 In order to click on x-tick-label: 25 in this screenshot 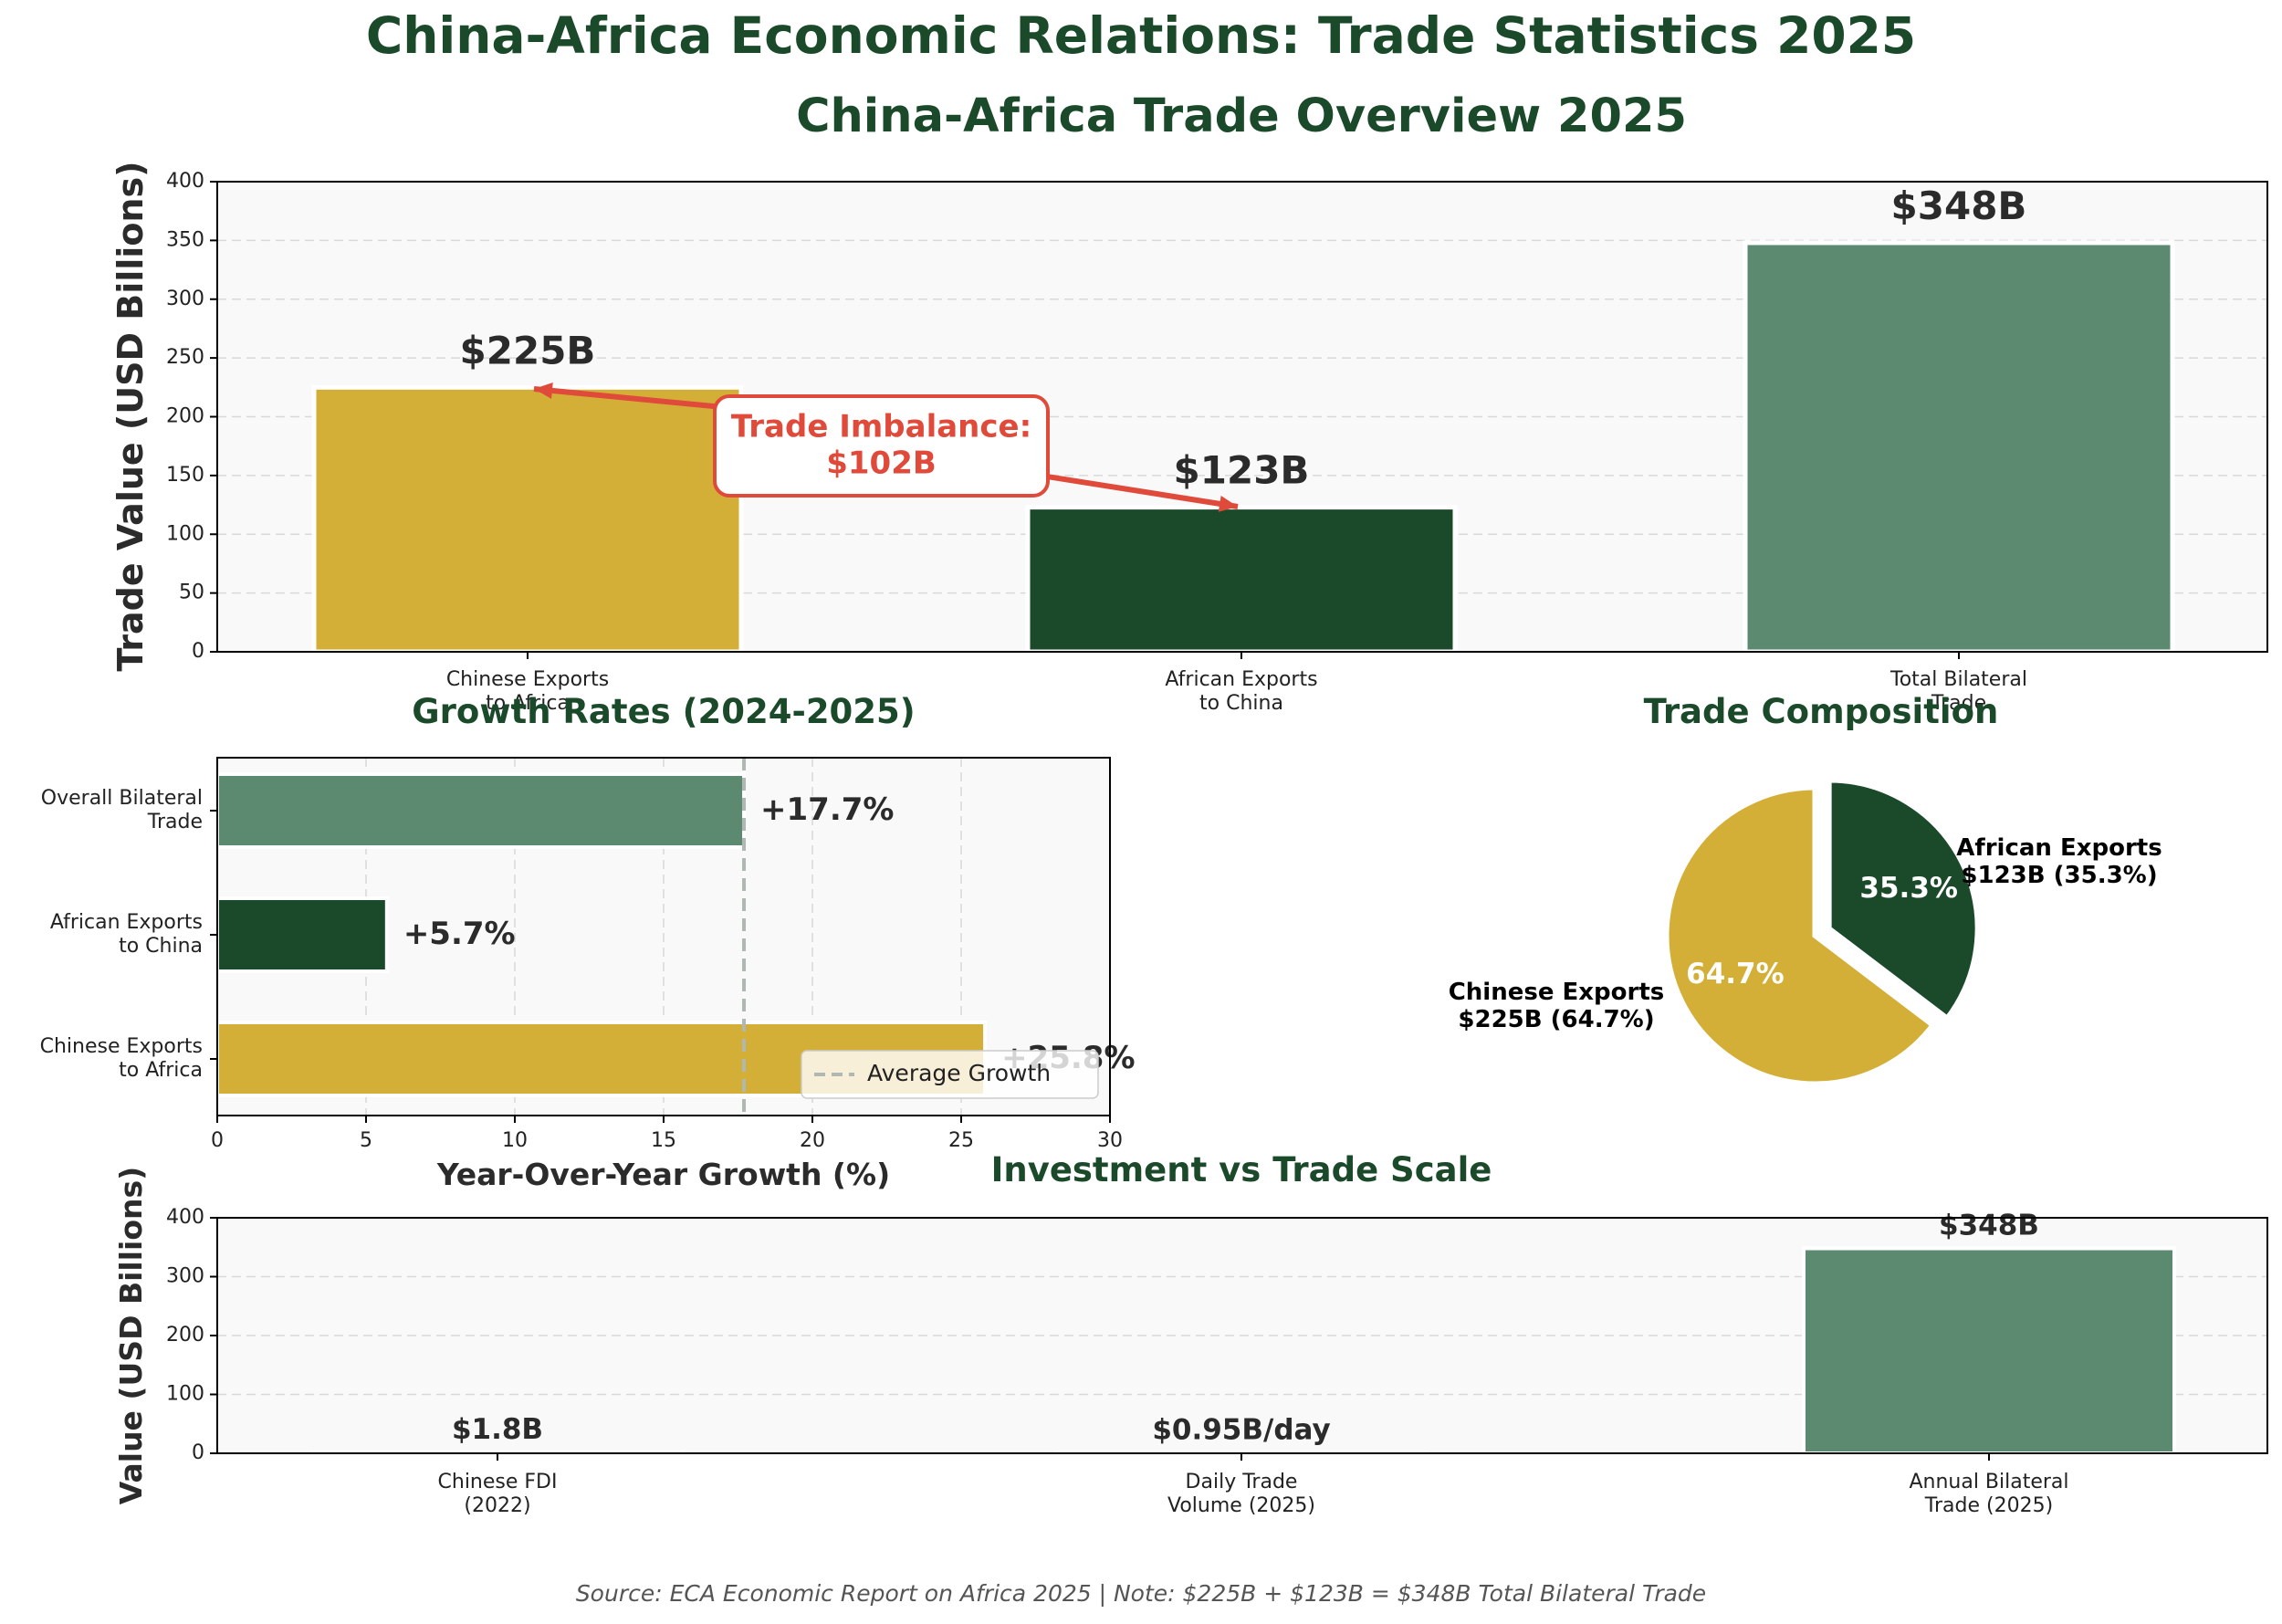, I will do `click(961, 1140)`.